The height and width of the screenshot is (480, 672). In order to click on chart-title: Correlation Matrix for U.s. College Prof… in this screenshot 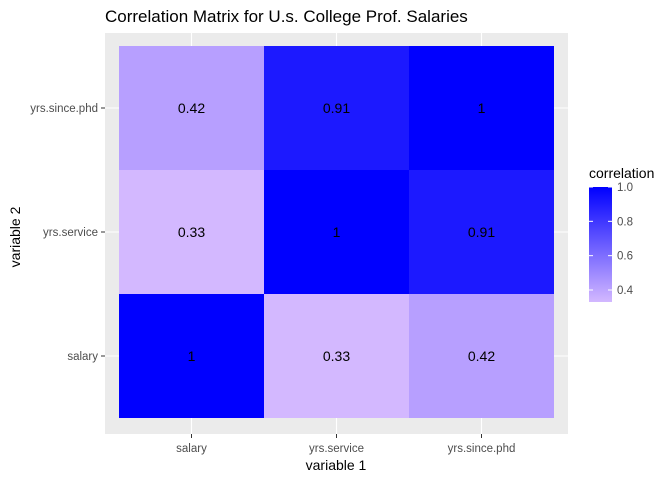, I will do `click(286, 16)`.